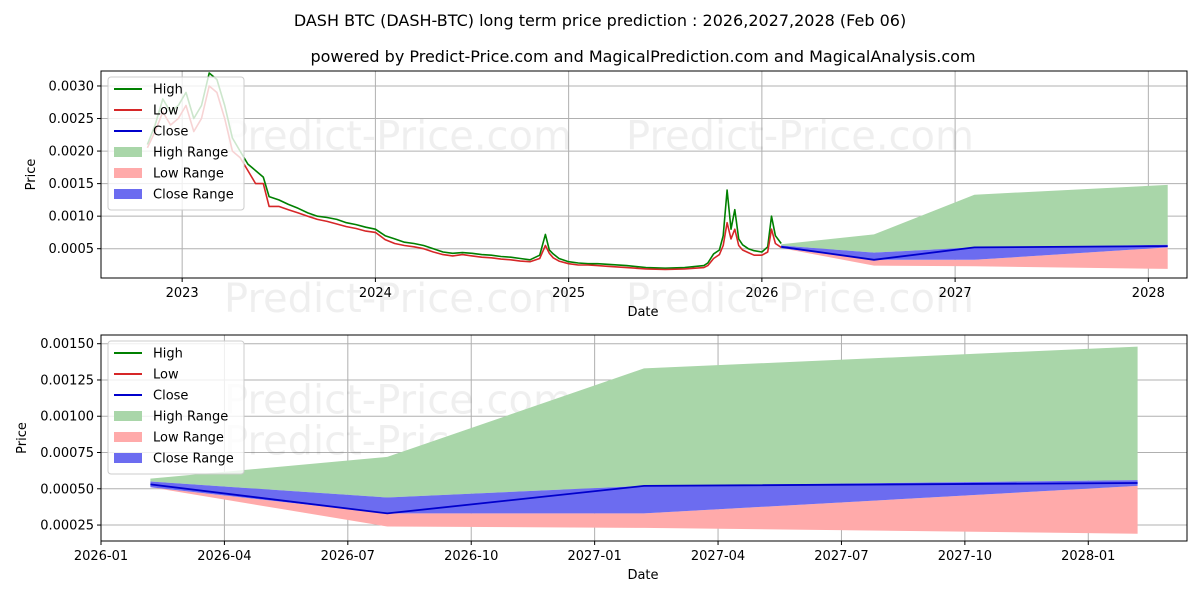 This screenshot has width=1200, height=600. What do you see at coordinates (471, 556) in the screenshot?
I see `x-tick-label: 2026-10` at bounding box center [471, 556].